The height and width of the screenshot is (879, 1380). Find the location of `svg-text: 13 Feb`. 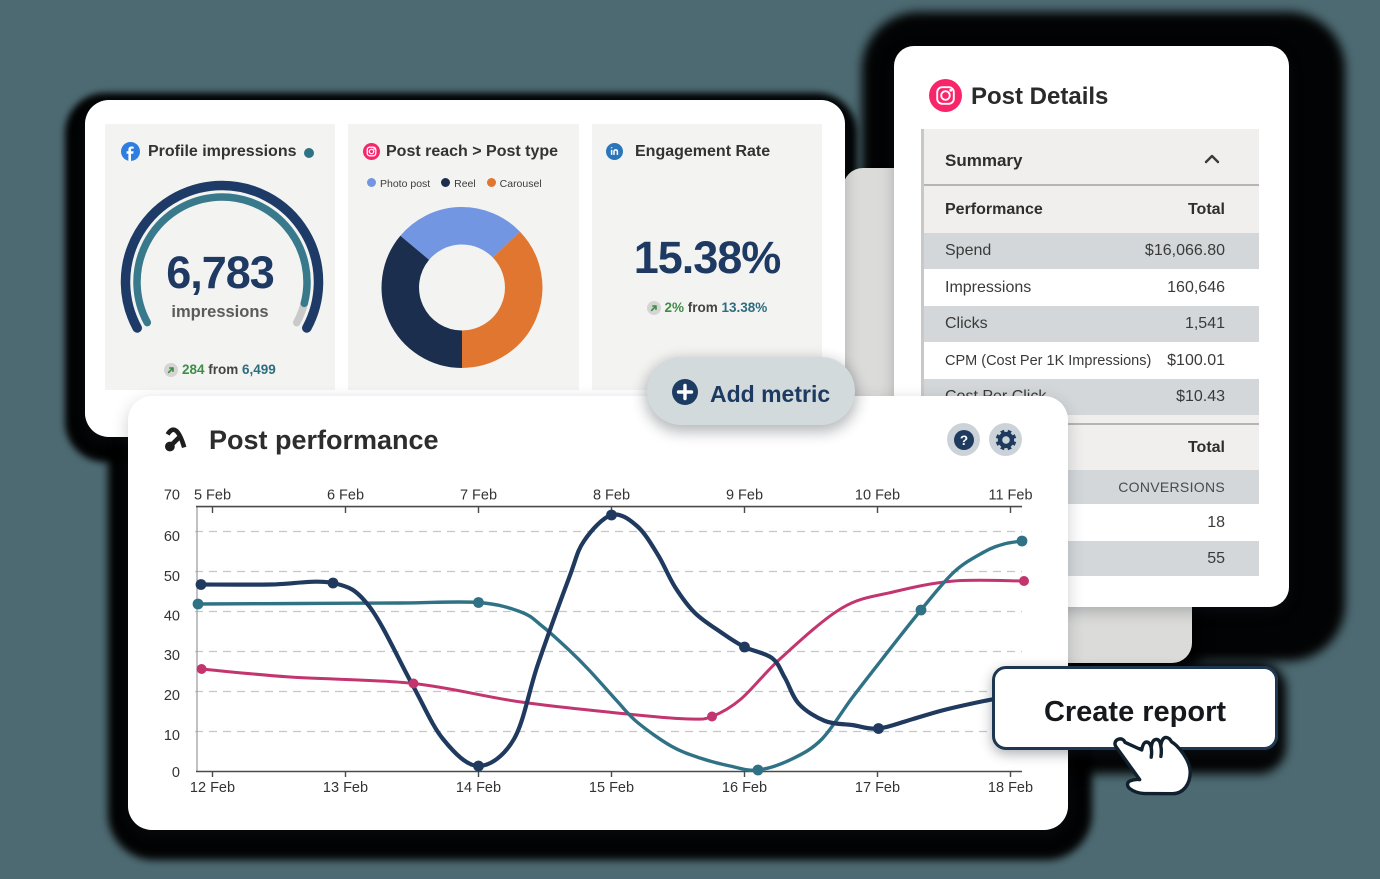

svg-text: 13 Feb is located at coordinates (345, 788).